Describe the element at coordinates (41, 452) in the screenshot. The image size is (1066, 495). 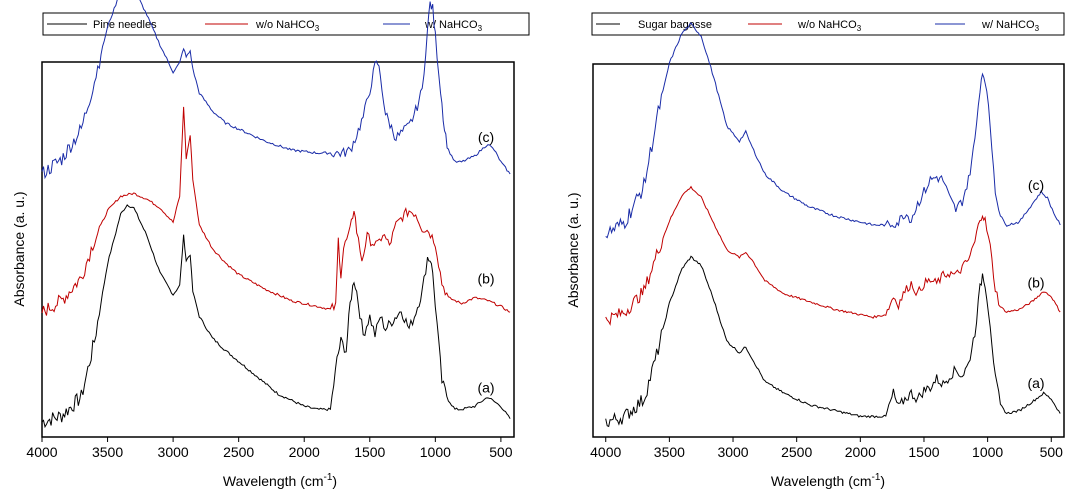
I see `left-x-tick-label-4000: 4000` at that location.